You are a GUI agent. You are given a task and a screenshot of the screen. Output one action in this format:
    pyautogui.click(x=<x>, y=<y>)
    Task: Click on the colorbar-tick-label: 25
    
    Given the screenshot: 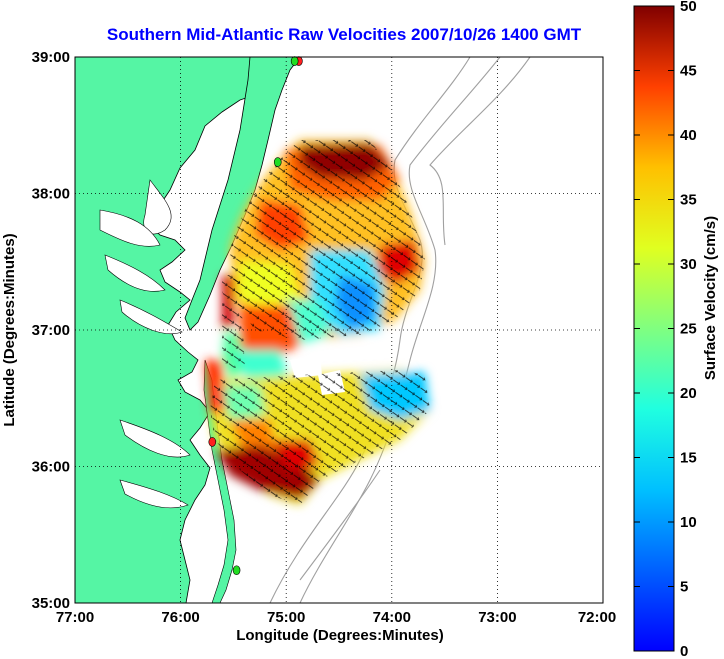 What is the action you would take?
    pyautogui.click(x=688, y=329)
    